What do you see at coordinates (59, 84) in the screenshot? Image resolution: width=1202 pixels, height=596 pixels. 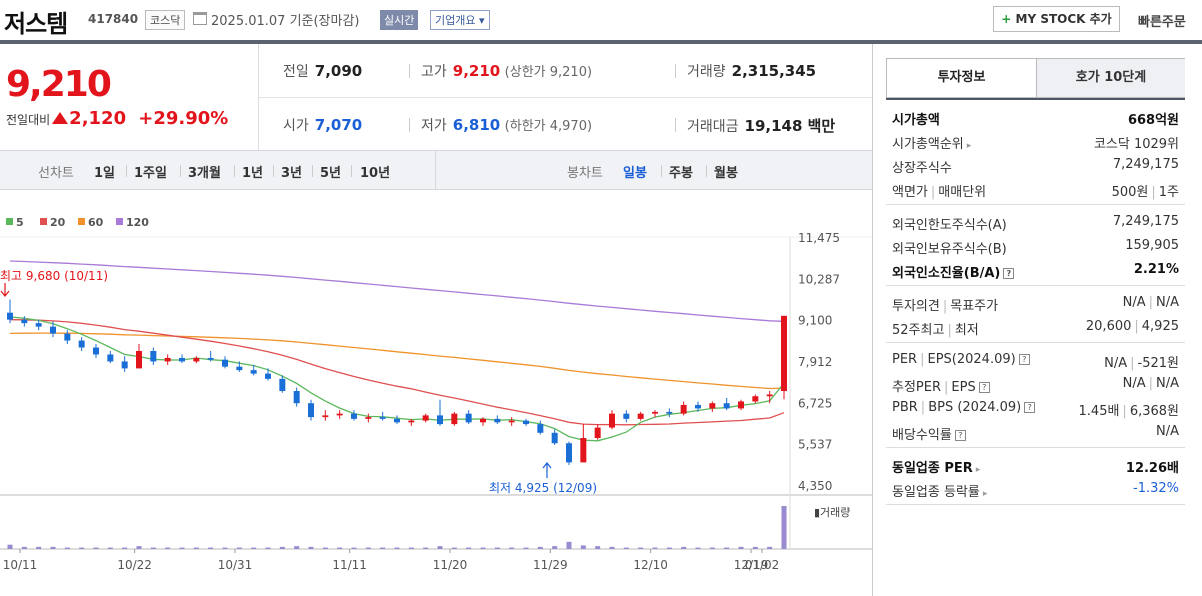 I see `current-price: 9,210` at bounding box center [59, 84].